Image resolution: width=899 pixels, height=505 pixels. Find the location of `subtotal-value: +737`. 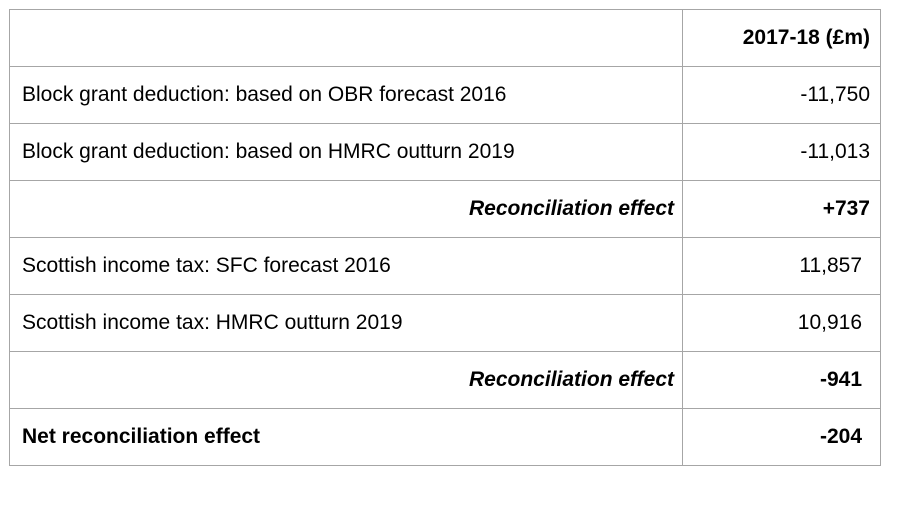

subtotal-value: +737 is located at coordinates (781, 209).